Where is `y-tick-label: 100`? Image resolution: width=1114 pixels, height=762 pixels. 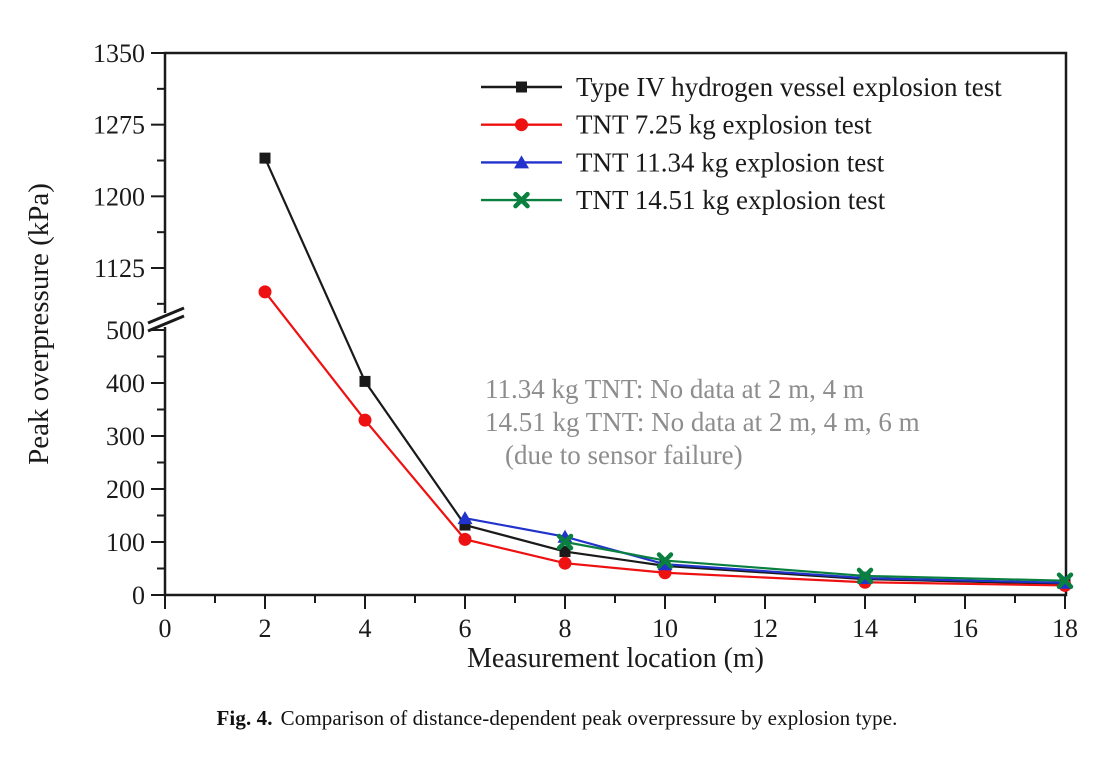 y-tick-label: 100 is located at coordinates (125, 542).